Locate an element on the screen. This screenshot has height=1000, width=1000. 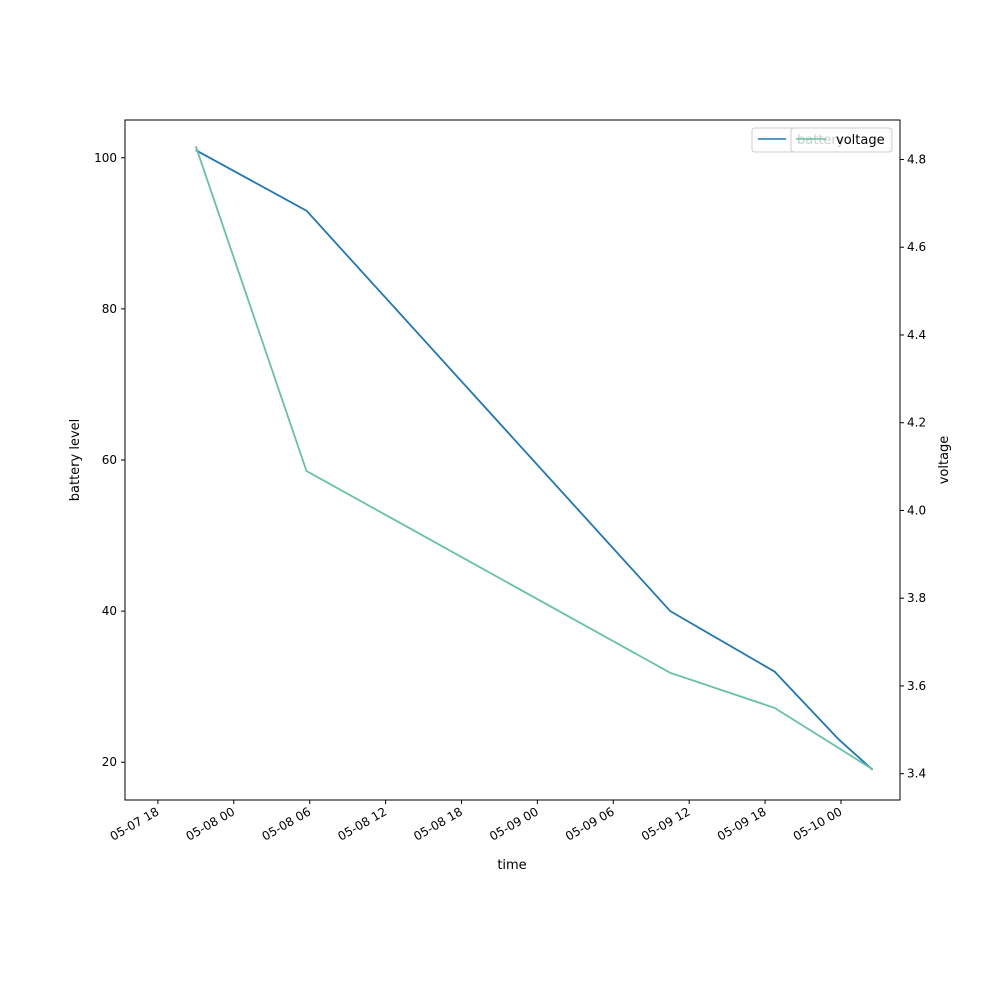
left-y-tick-label: 80 is located at coordinates (109, 309).